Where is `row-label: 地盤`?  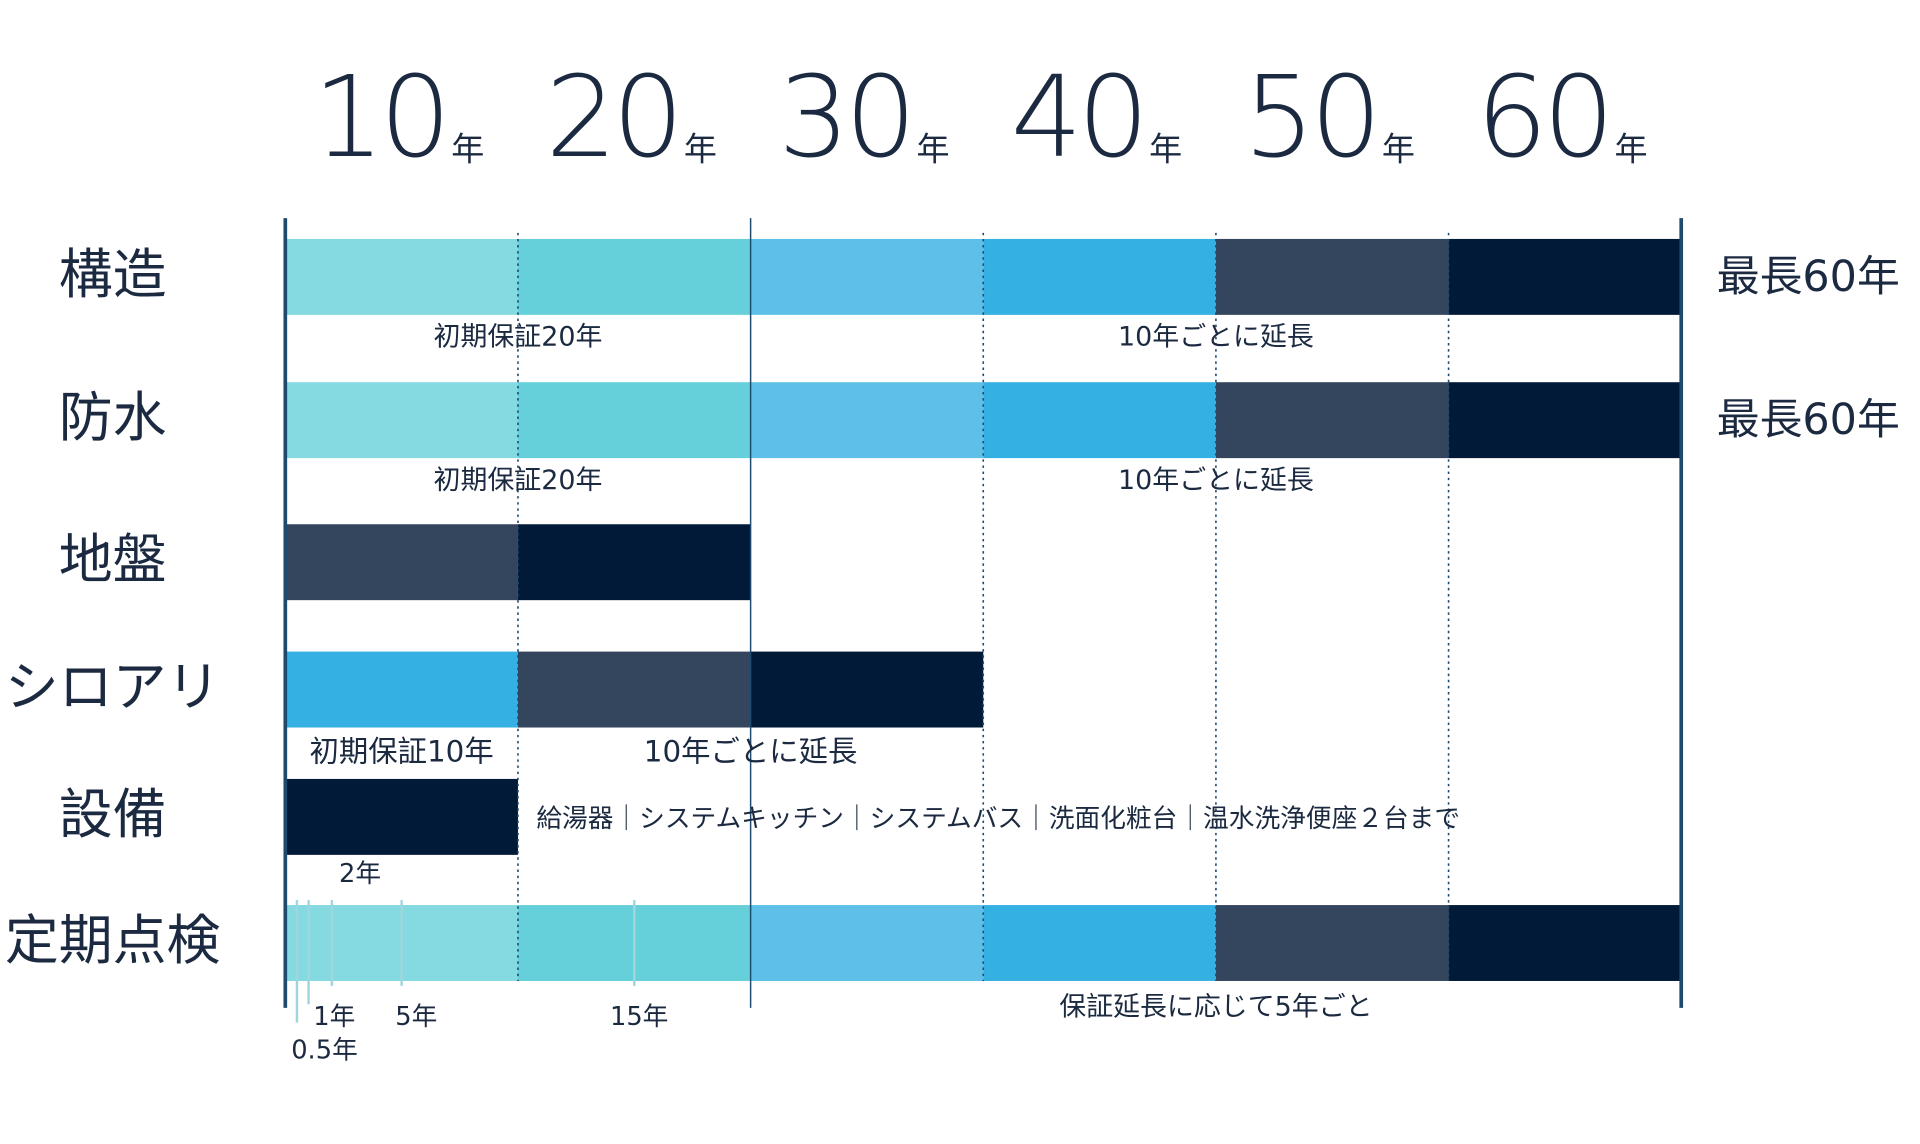
row-label: 地盤 is located at coordinates (113, 559).